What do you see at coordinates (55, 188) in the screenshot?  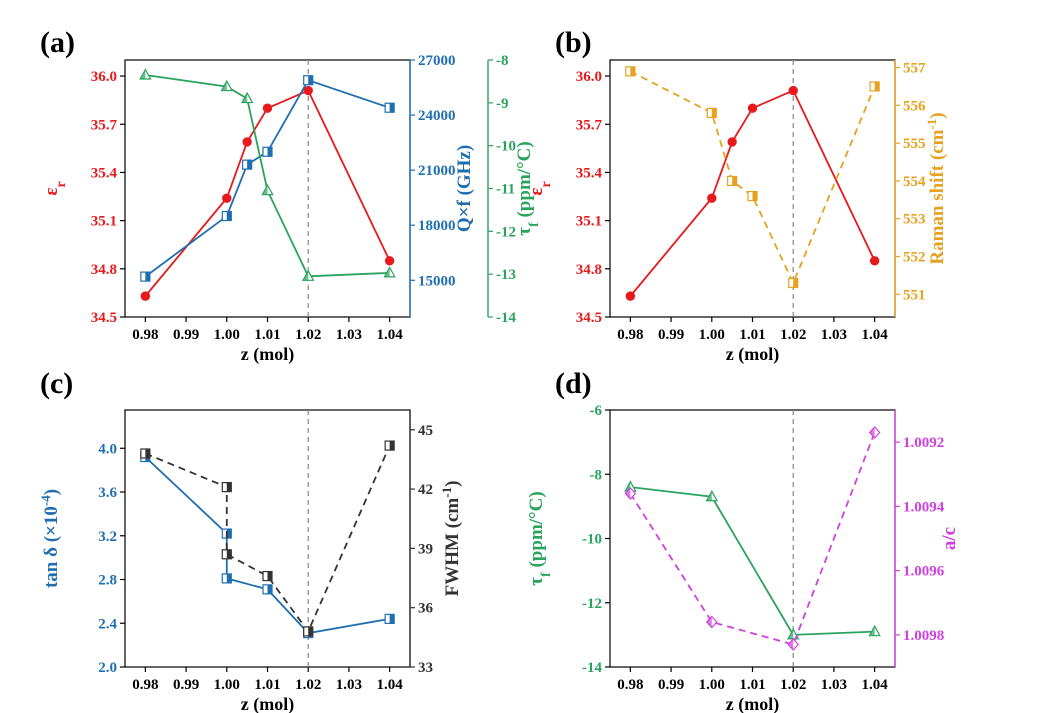 I see `y-axis-label: εr` at bounding box center [55, 188].